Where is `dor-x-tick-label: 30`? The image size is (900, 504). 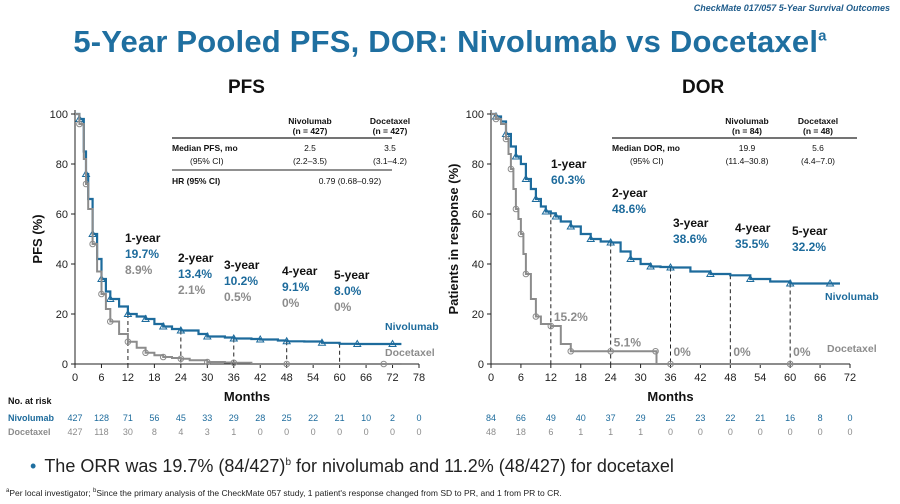
dor-x-tick-label: 30 is located at coordinates (640, 378).